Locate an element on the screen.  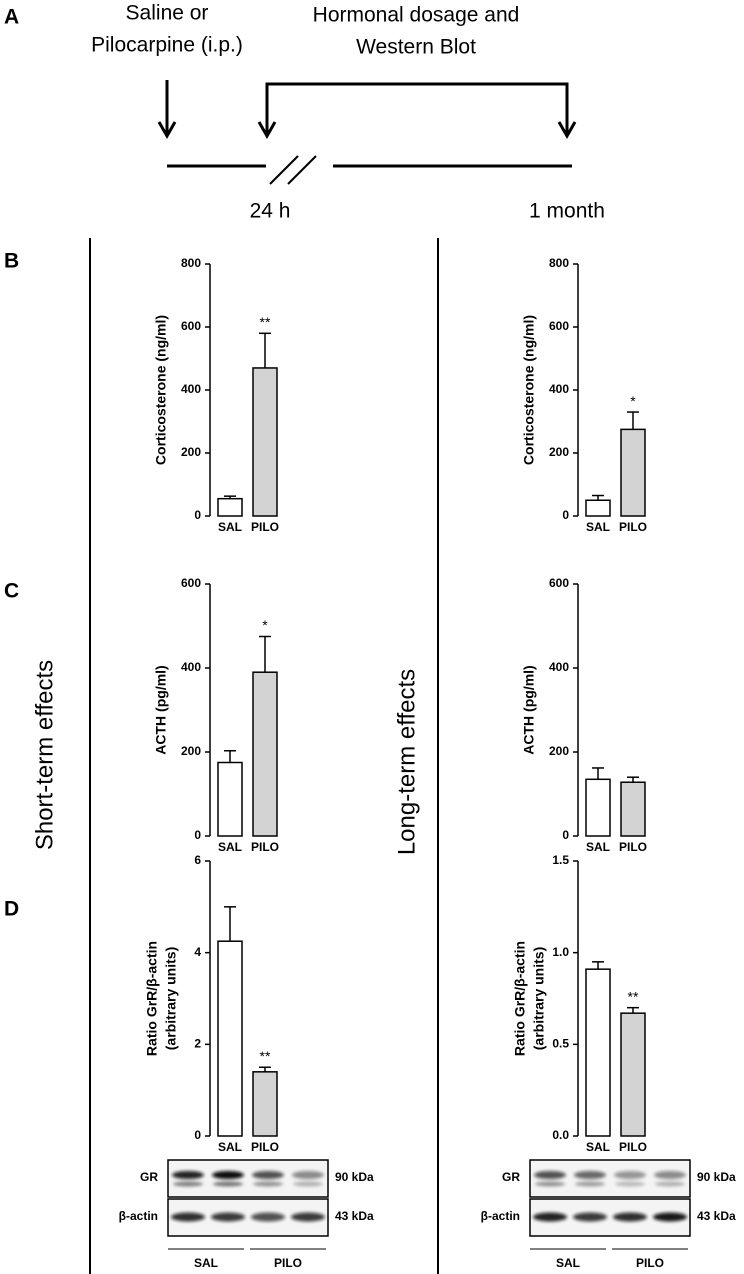
timeline-time: 1 month is located at coordinates (567, 211).